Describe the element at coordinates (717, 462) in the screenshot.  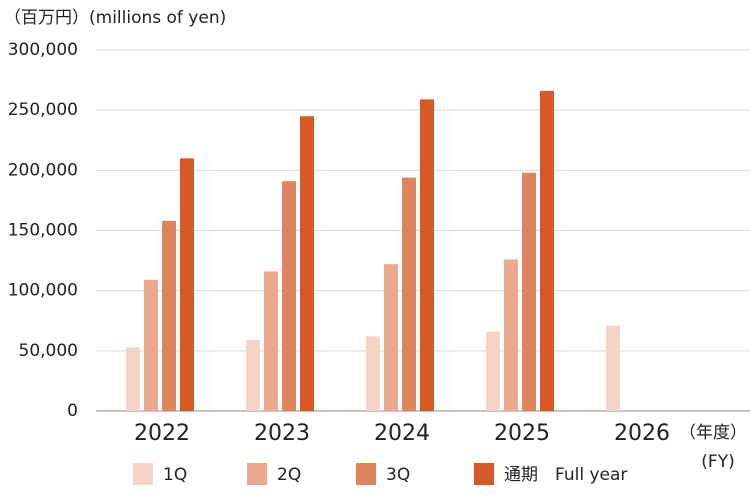
I see `x-unit-label-en: (FY)` at that location.